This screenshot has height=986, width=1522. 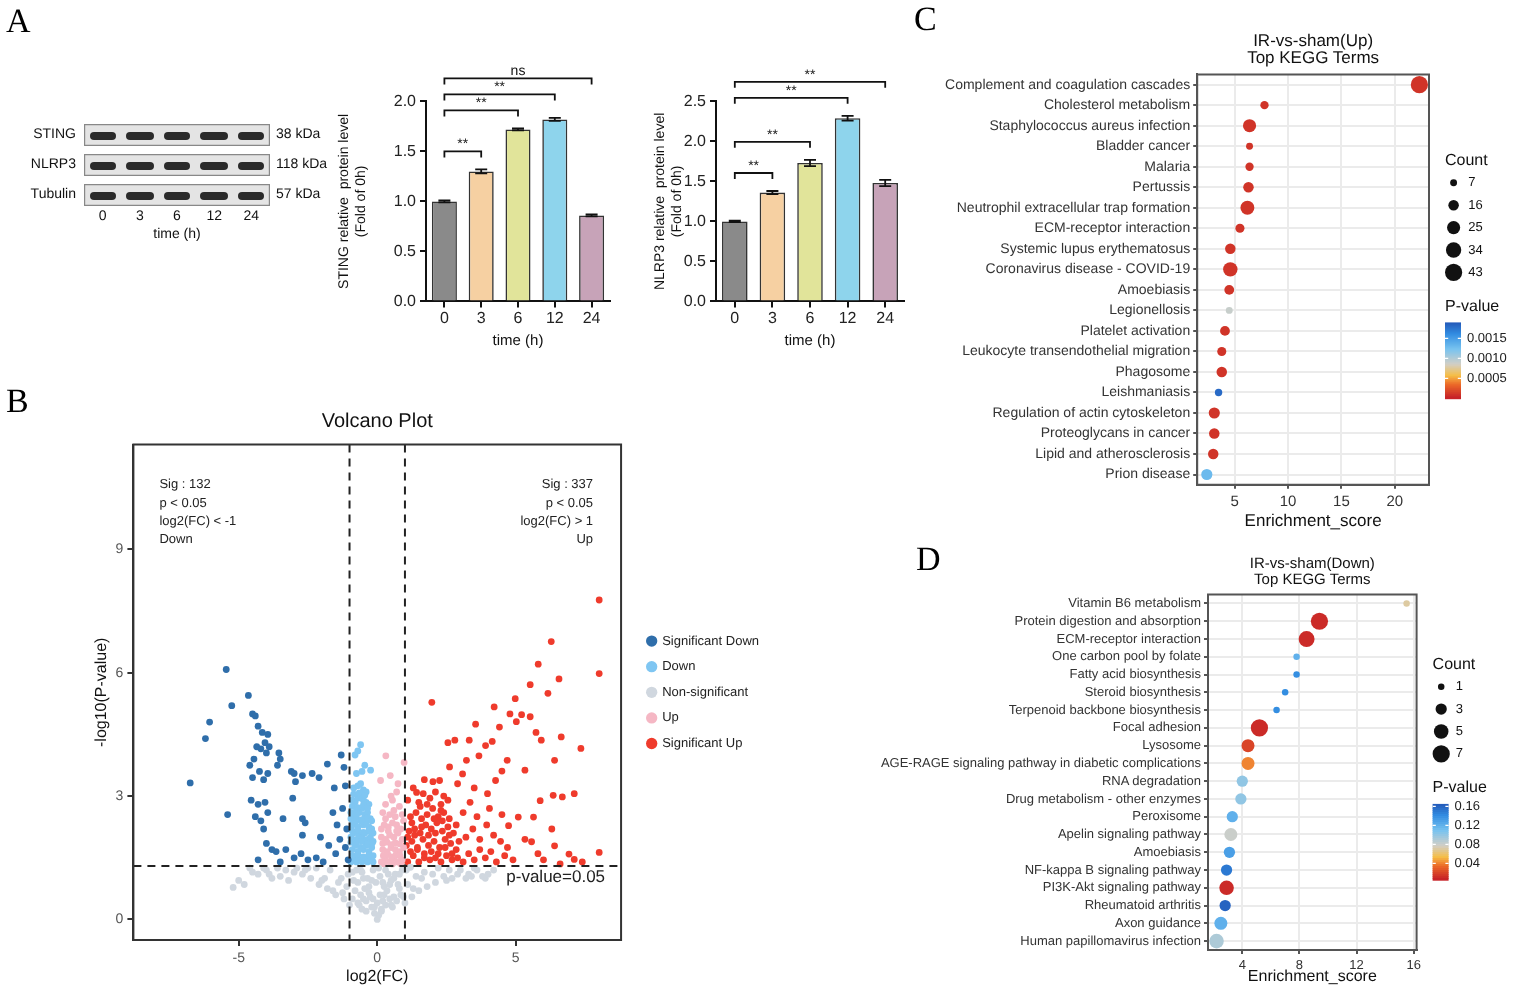 What do you see at coordinates (377, 421) in the screenshot?
I see `chart-title: Volcano Plot` at bounding box center [377, 421].